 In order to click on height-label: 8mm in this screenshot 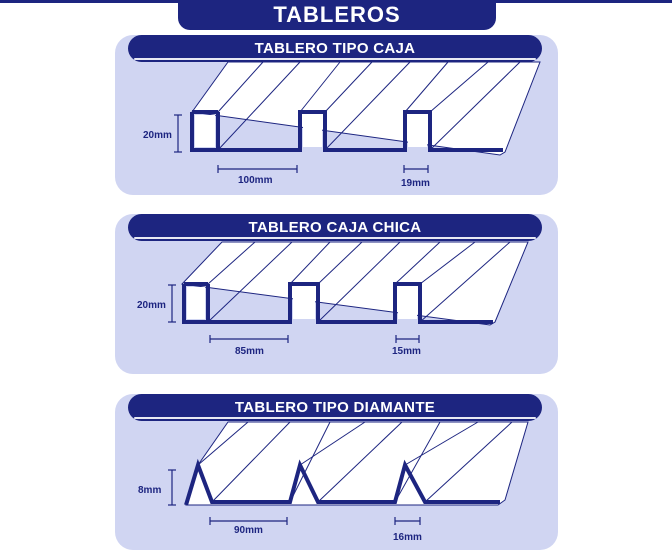, I will do `click(149, 490)`.